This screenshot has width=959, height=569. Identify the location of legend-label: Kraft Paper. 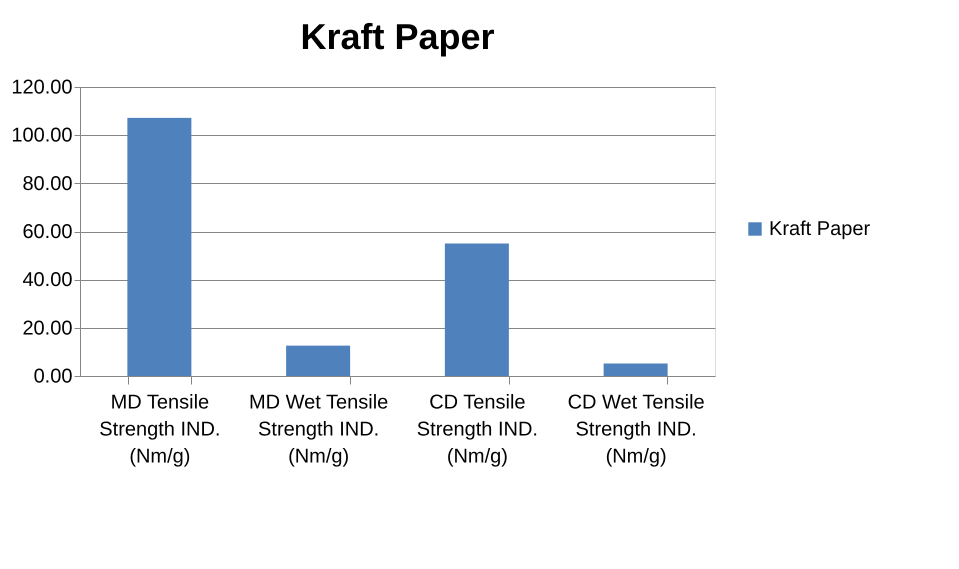
(819, 229).